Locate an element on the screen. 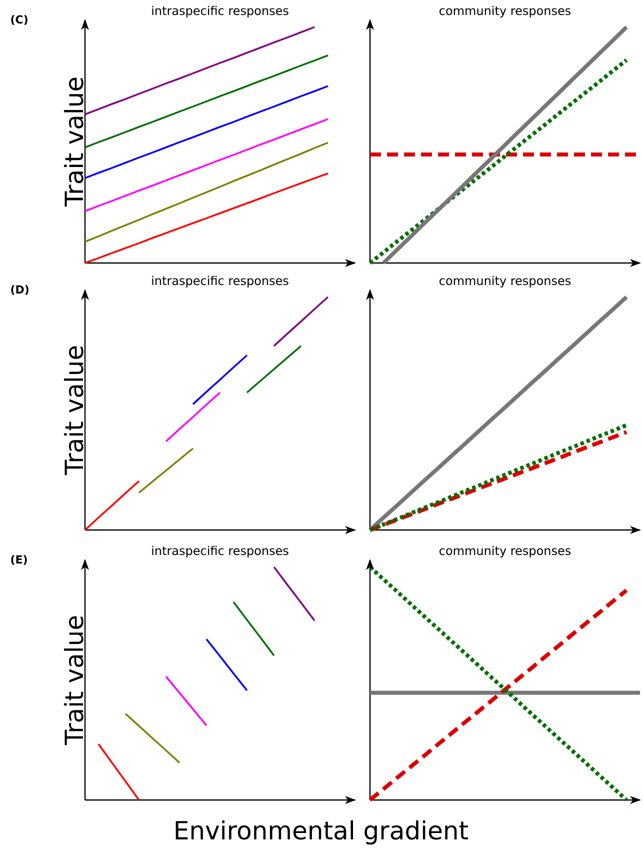 This screenshot has width=643, height=852. text: (C) is located at coordinates (19, 20).